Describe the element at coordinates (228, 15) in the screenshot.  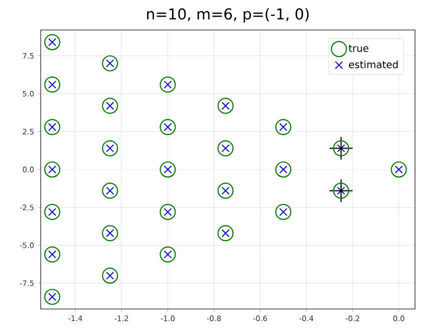
I see `chart-title: n=10, m=6, p=(-1, 0)` at that location.